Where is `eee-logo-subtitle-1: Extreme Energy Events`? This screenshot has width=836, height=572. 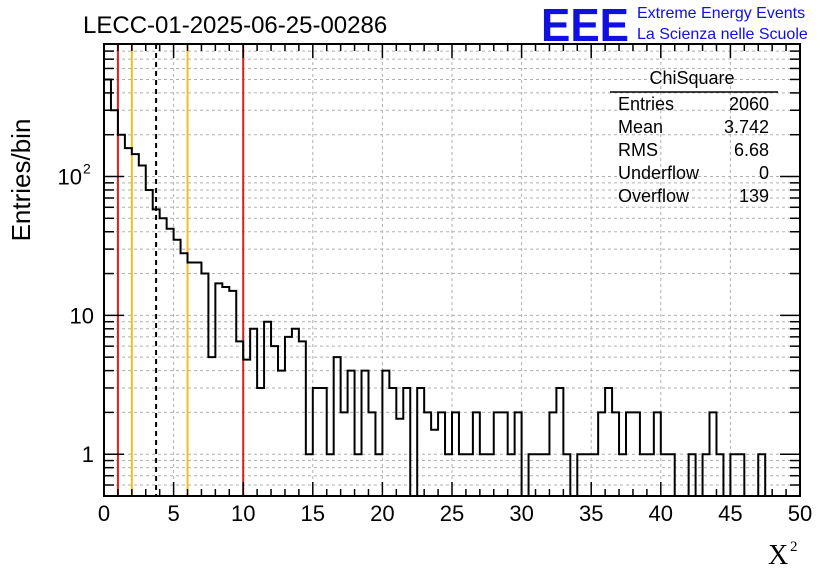 eee-logo-subtitle-1: Extreme Energy Events is located at coordinates (721, 13).